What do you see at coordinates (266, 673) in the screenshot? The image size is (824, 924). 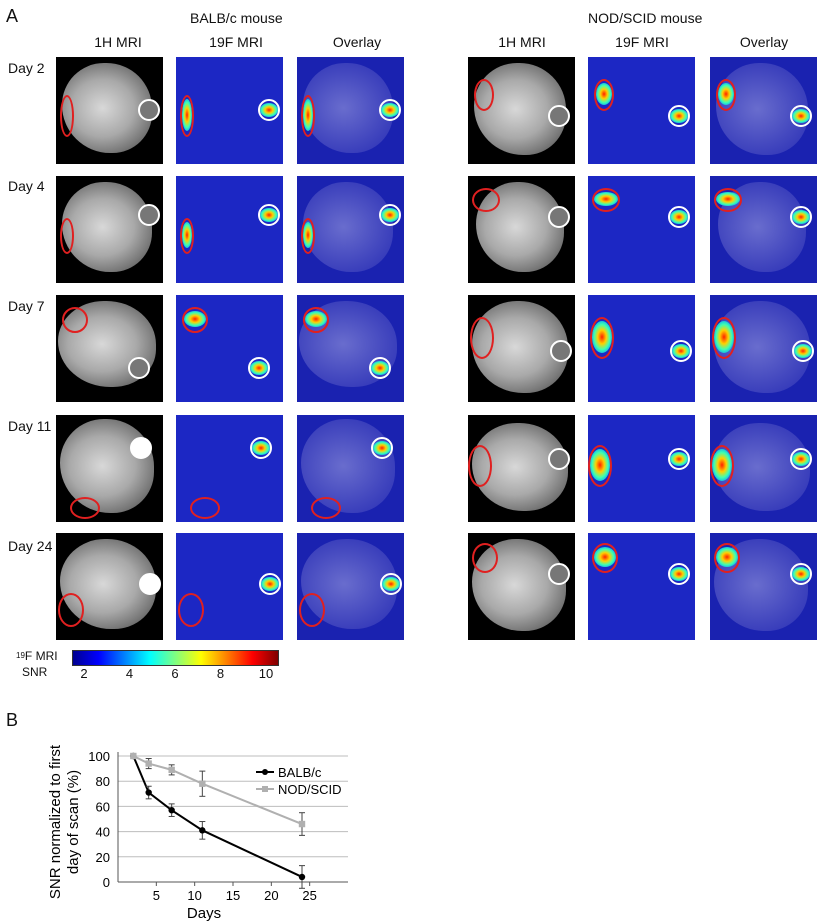 I see `colorbar-tick-label: 10` at bounding box center [266, 673].